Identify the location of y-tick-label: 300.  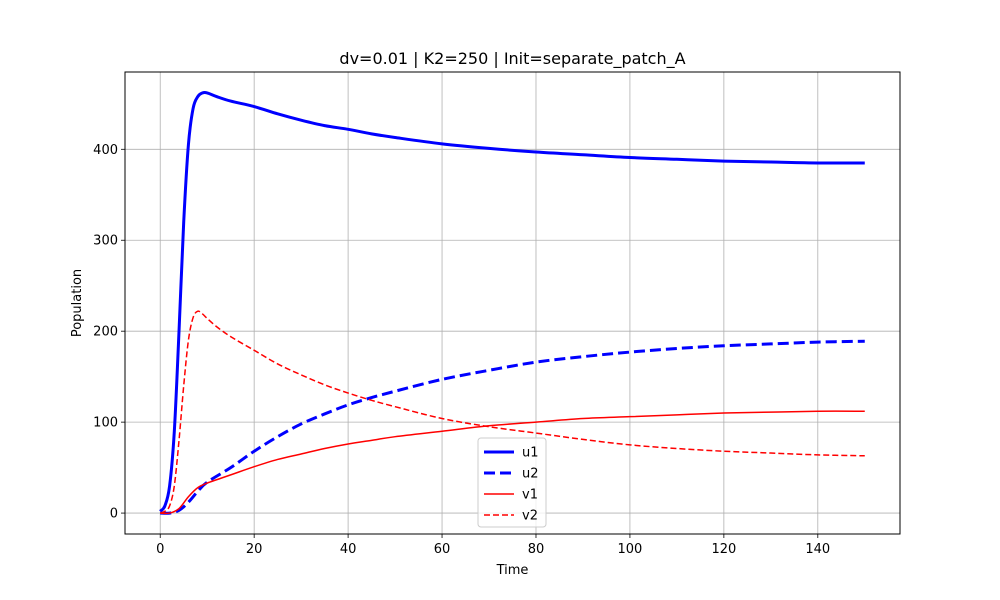
(105, 241).